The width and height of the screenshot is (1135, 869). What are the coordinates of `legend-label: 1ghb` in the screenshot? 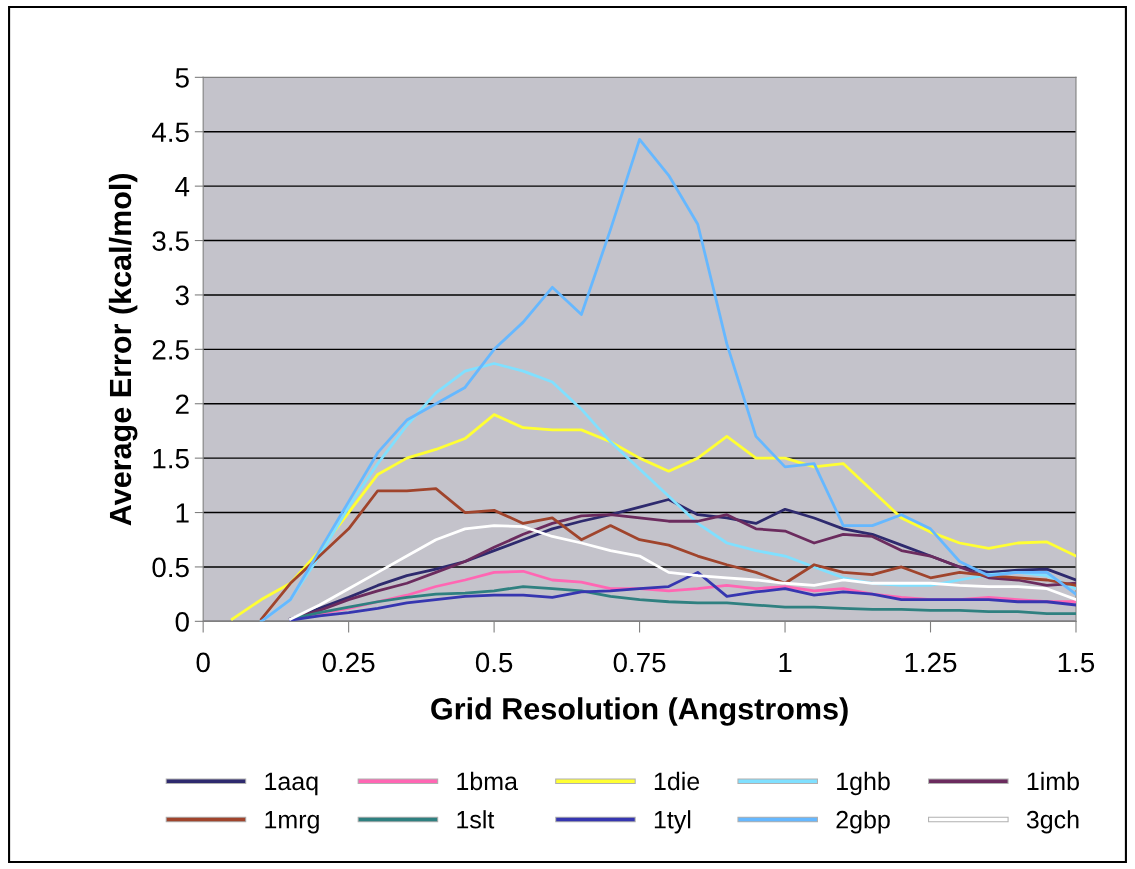 It's located at (863, 783).